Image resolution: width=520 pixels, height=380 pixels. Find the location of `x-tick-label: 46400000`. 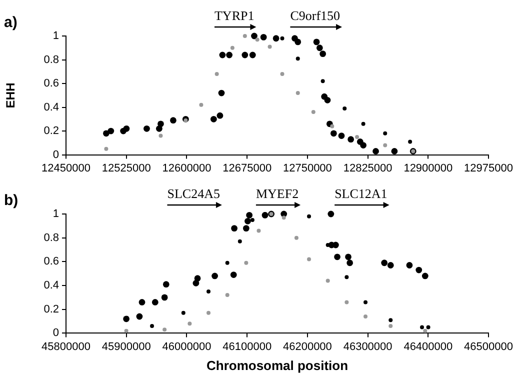

x-tick-label: 46400000 is located at coordinates (428, 346).